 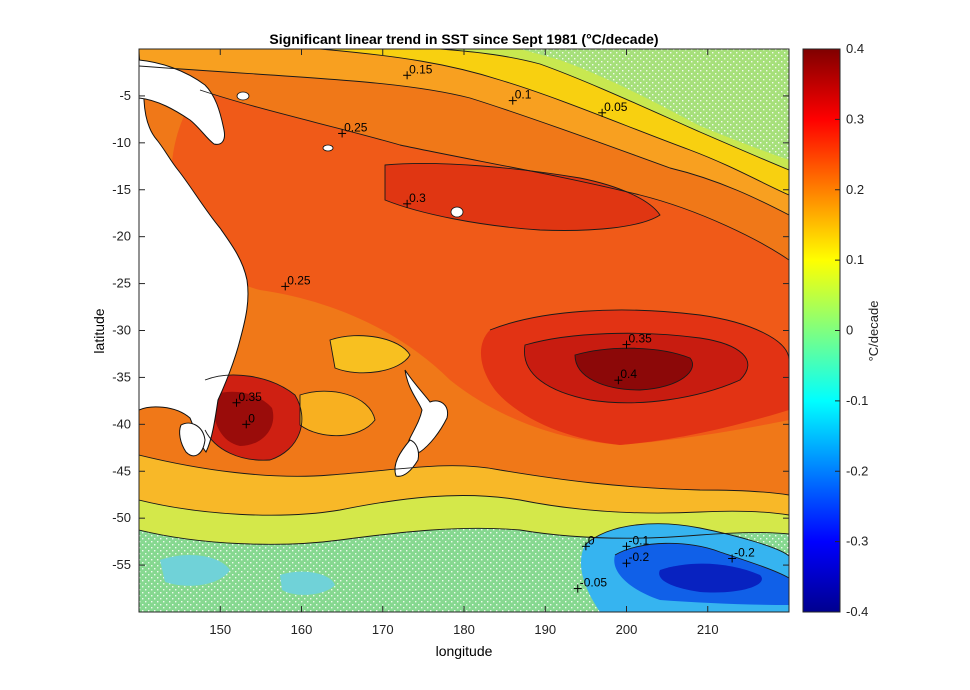 I want to click on contour-label-text: 0.4, so click(x=628, y=374).